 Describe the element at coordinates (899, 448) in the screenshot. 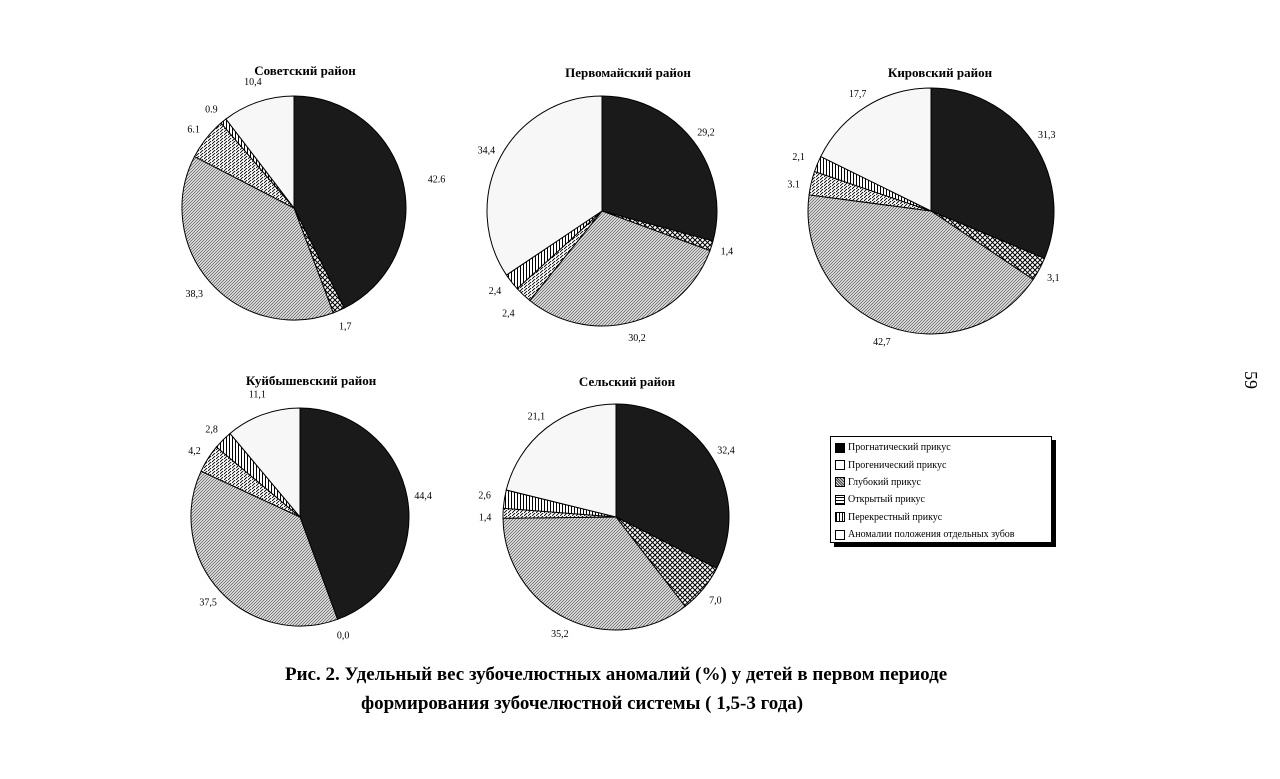

I see `legend-label: Прогнатический прикус` at that location.